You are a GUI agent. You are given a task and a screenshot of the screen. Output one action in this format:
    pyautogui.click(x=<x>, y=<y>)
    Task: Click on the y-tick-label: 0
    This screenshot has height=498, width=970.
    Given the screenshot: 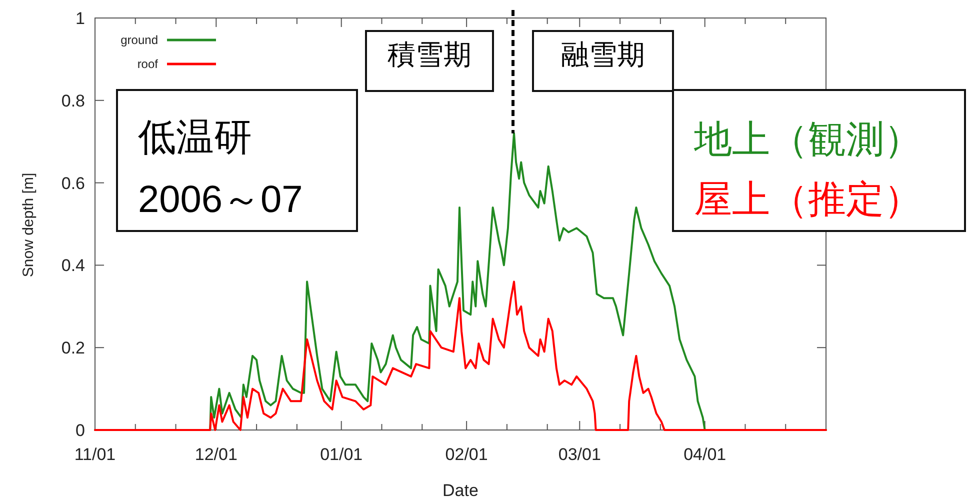 What is the action you would take?
    pyautogui.click(x=80, y=430)
    